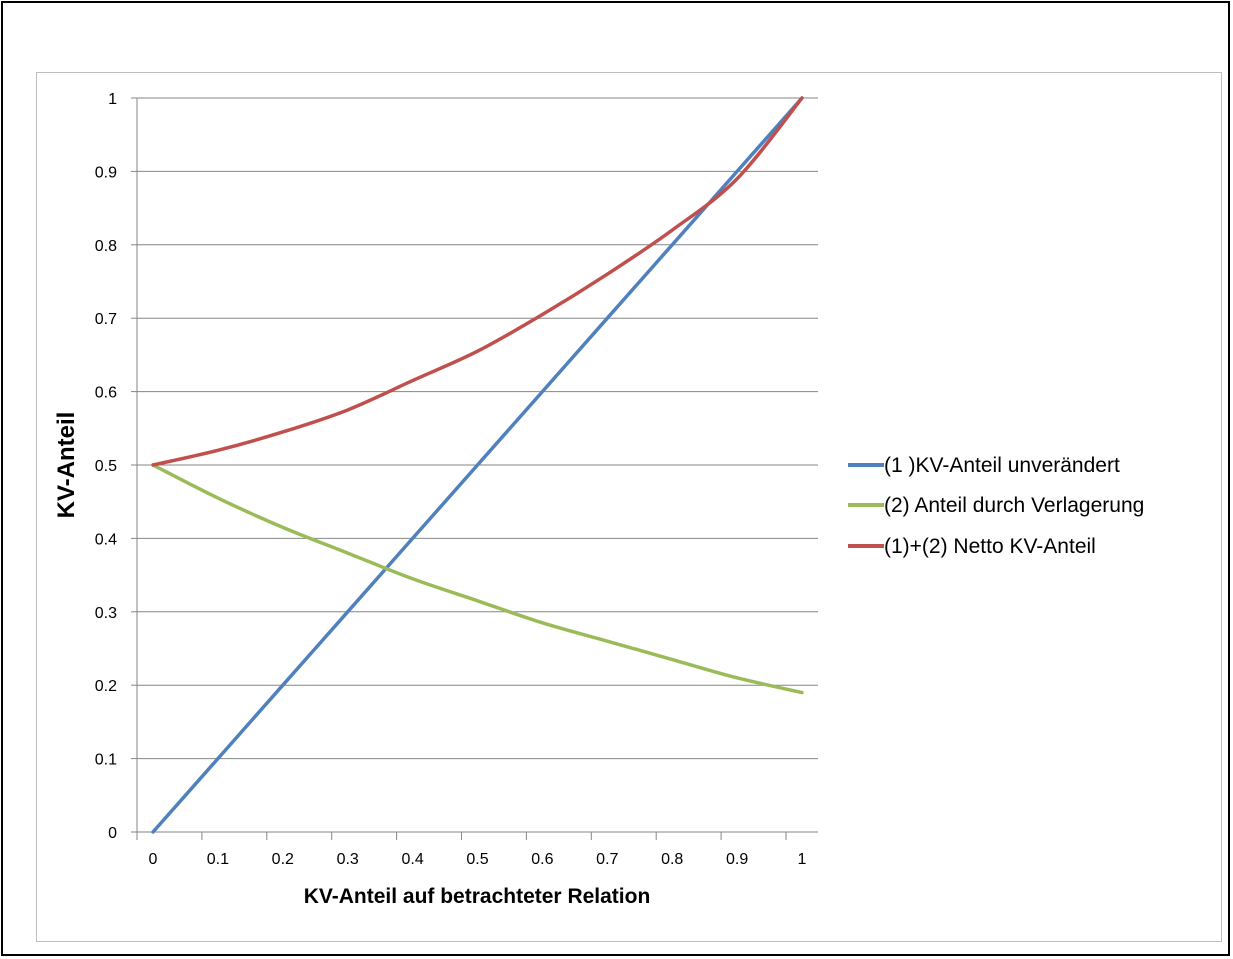 Image resolution: width=1233 pixels, height=959 pixels. I want to click on x-tick-label: 0.8, so click(672, 859).